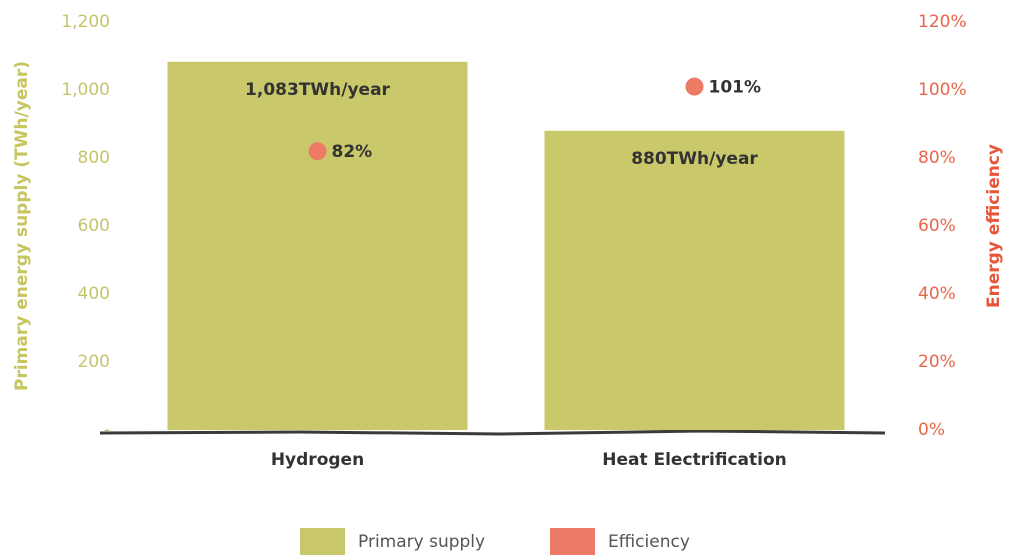  Describe the element at coordinates (22, 226) in the screenshot. I see `y-axis-title: Primary energy supply (TWh/year)` at that location.